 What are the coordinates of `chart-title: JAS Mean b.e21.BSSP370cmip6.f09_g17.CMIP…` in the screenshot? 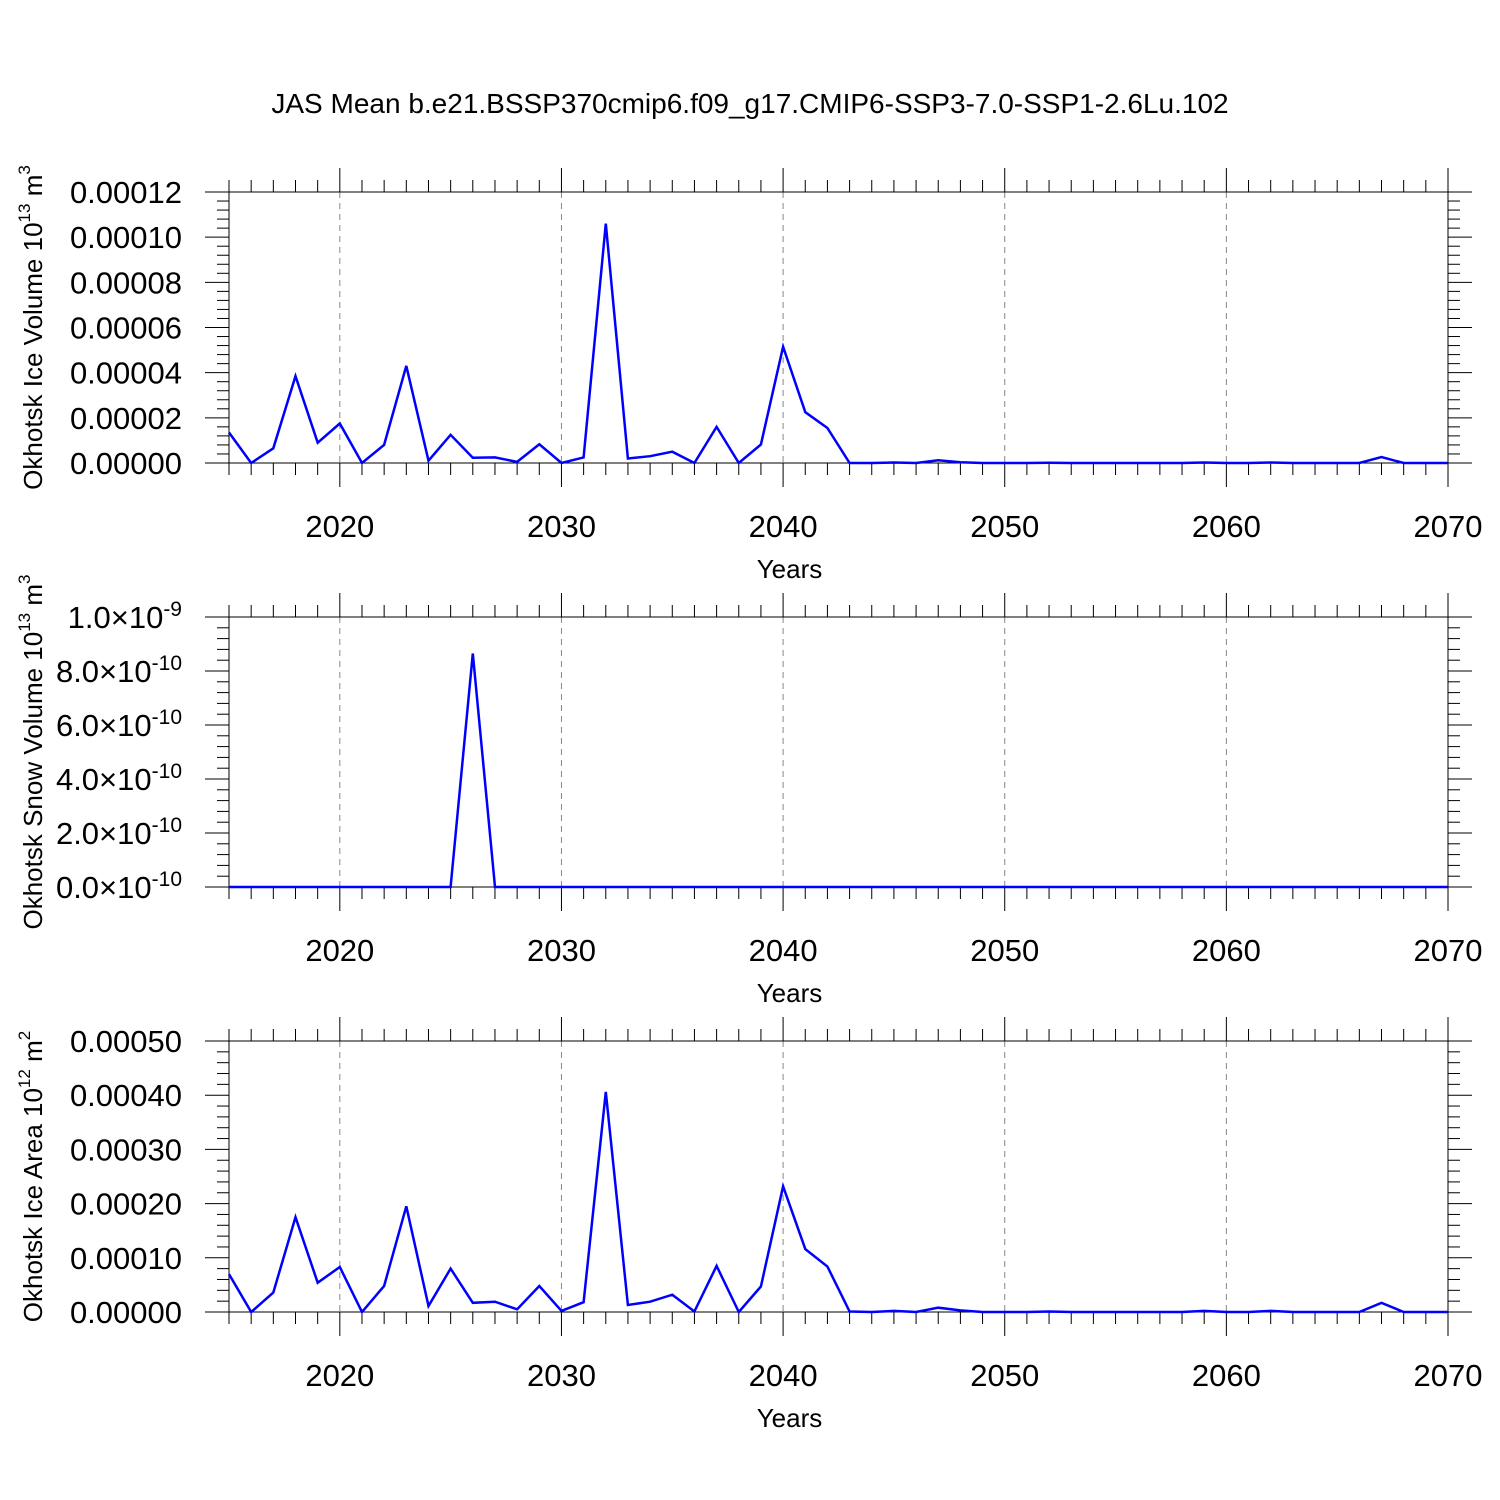 It's located at (750, 103).